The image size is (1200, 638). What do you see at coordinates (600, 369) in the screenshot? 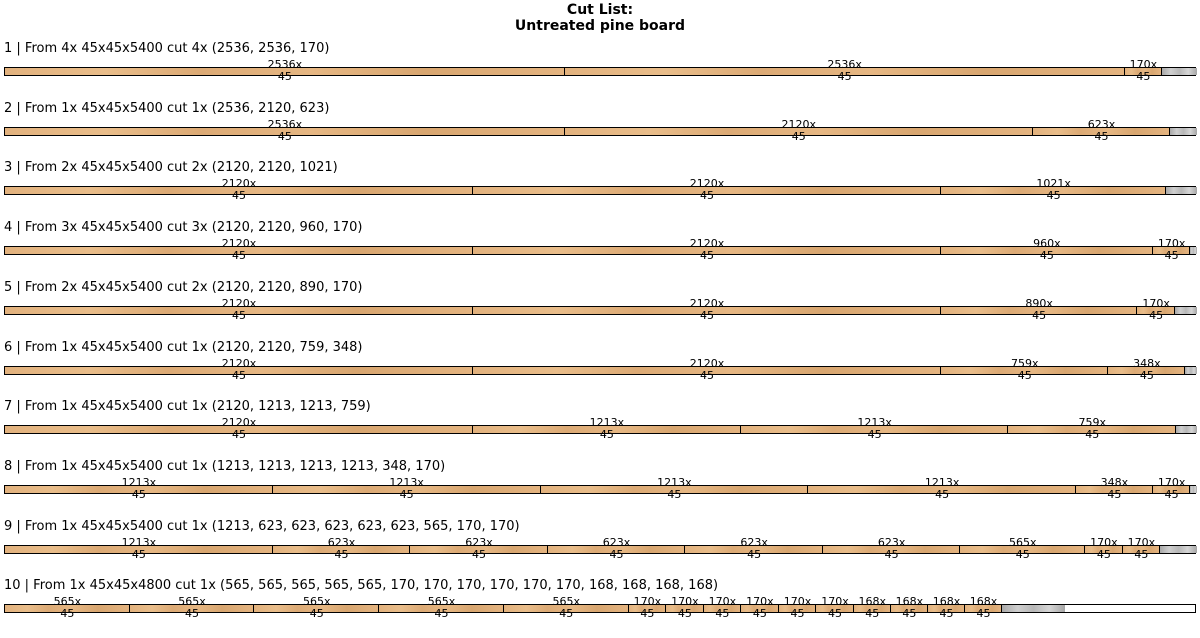
I see `stock-board: 2120x 45 2120x 45 759x 45 348x 45` at bounding box center [600, 369].